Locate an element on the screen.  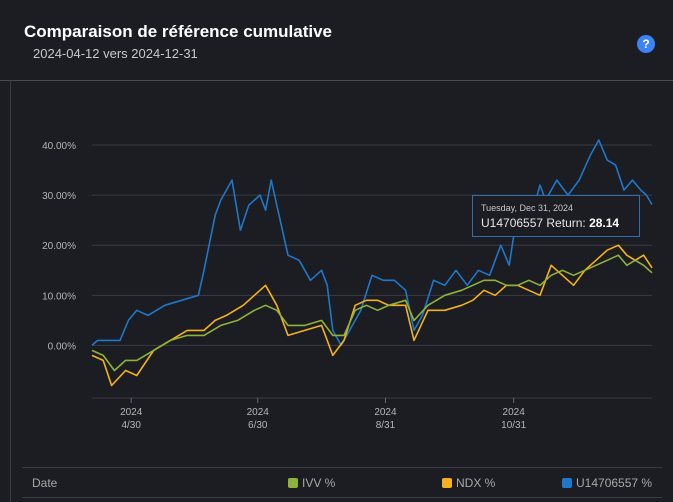
legend-swatch-ndx is located at coordinates (447, 483).